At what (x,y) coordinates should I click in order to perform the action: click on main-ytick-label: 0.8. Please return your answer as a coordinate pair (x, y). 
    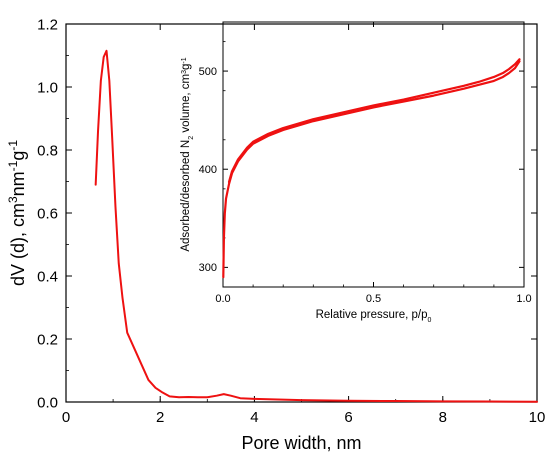
    Looking at the image, I should click on (47, 150).